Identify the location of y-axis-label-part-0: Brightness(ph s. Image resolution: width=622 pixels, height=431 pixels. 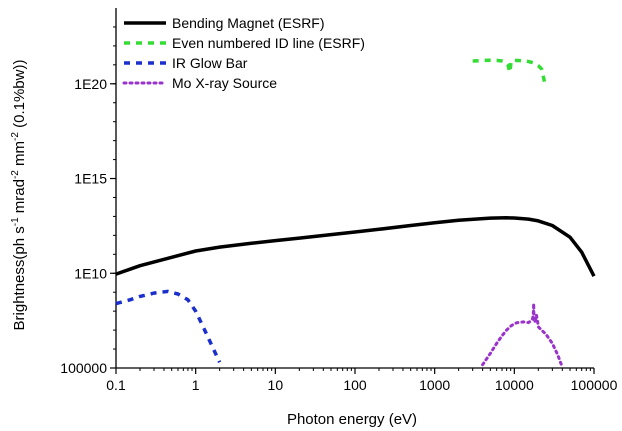
(19, 278).